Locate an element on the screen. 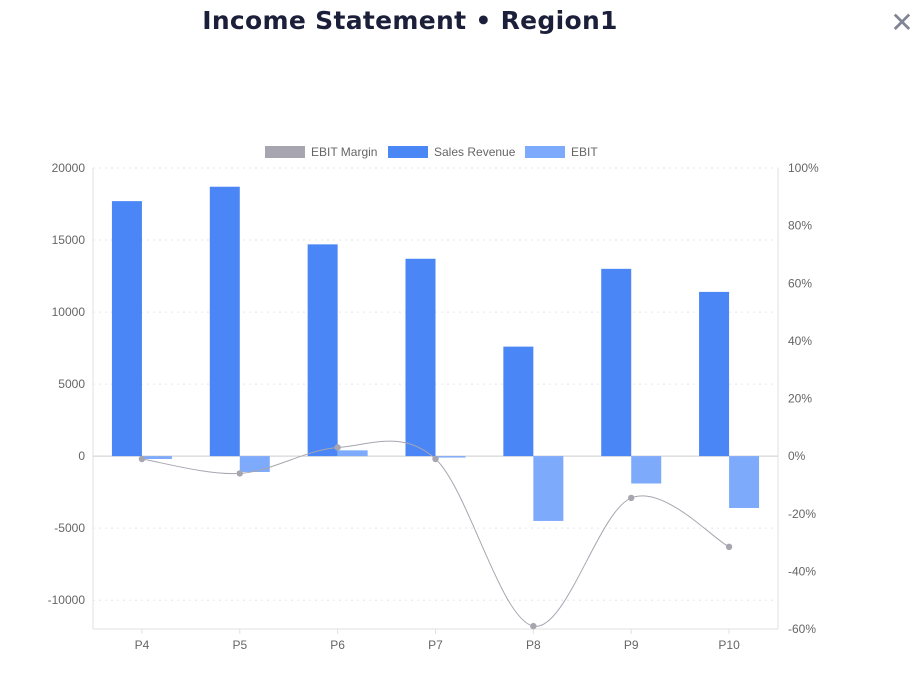 This screenshot has width=915, height=684. legend-label: EBIT Margin is located at coordinates (344, 152).